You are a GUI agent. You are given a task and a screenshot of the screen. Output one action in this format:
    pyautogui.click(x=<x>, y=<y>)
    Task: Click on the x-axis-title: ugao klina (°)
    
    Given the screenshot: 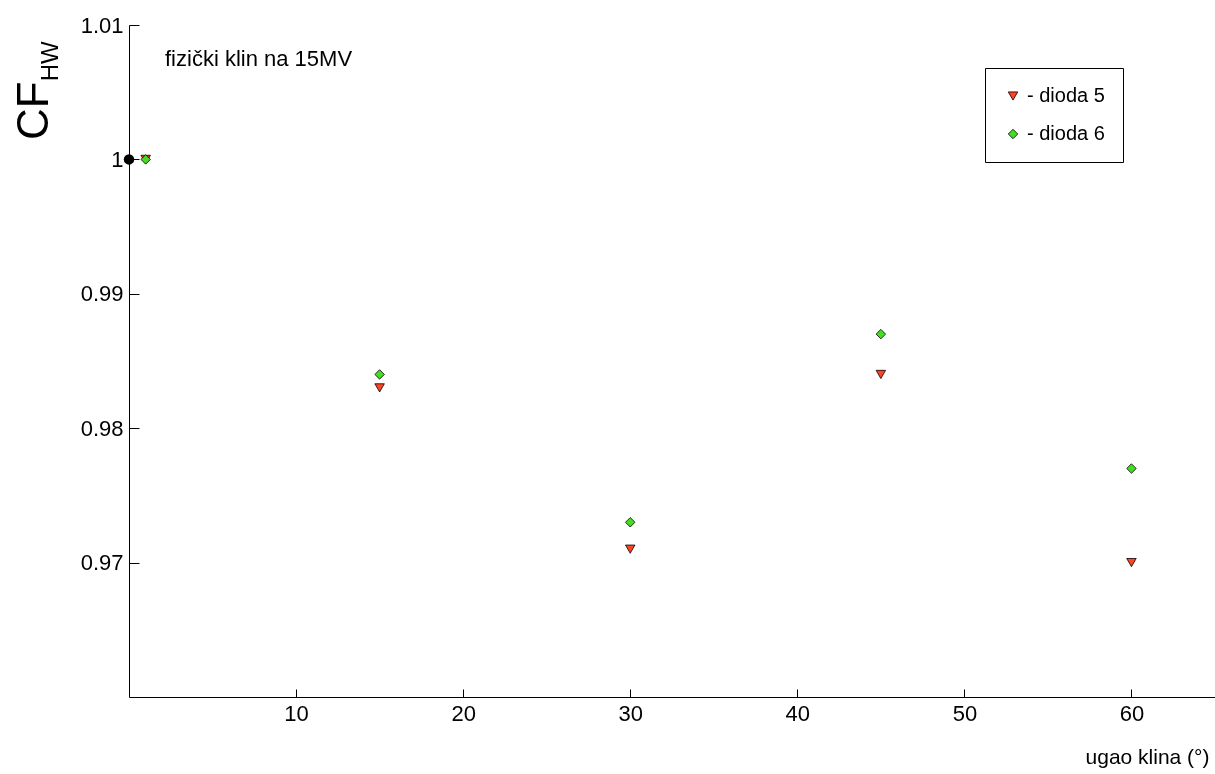 What is the action you would take?
    pyautogui.click(x=1147, y=756)
    